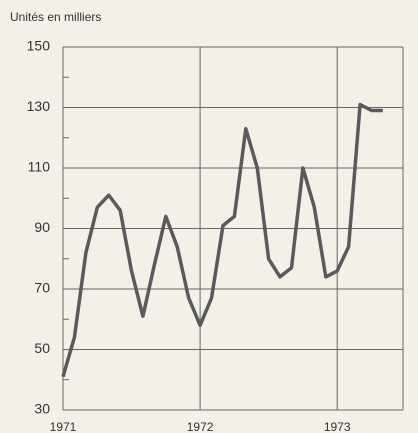 Image resolution: width=418 pixels, height=433 pixels. Describe the element at coordinates (39, 106) in the screenshot. I see `y-tick-label: 130` at that location.